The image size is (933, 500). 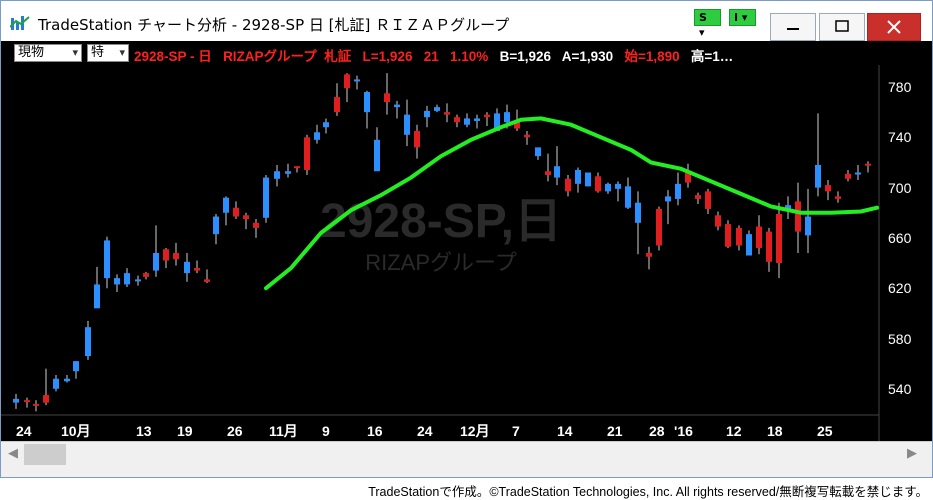 What do you see at coordinates (31, 52) in the screenshot?
I see `market-type-value: 現物` at bounding box center [31, 52].